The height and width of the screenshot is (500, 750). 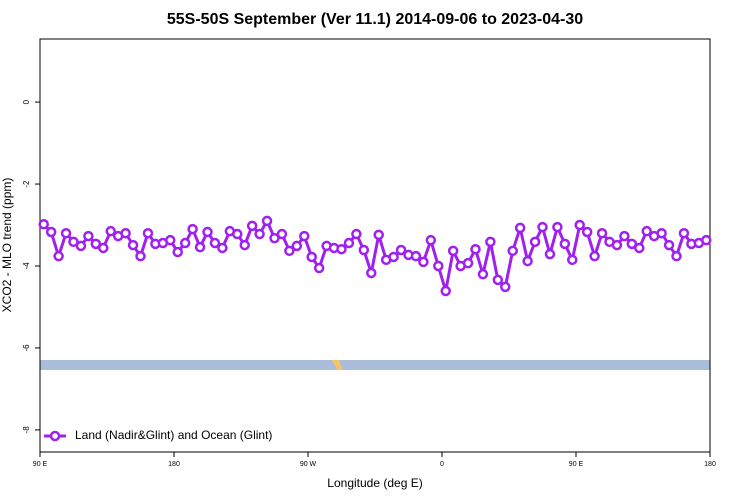 I want to click on x-axis-label: Longitude (deg E), so click(x=374, y=483).